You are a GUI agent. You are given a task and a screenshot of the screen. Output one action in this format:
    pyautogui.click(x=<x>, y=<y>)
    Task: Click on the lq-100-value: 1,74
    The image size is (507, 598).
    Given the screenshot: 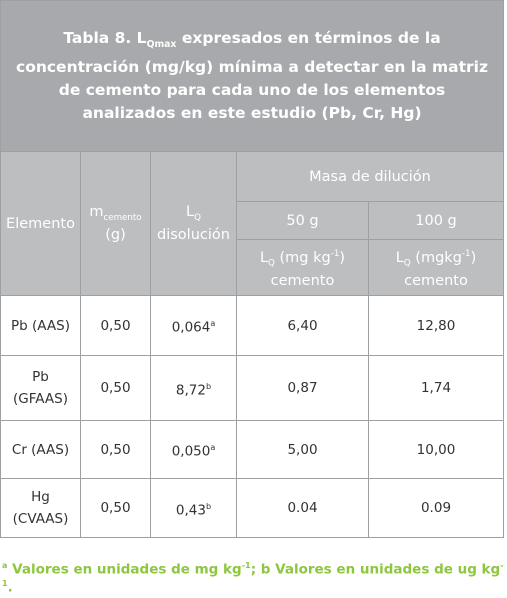 What is the action you would take?
    pyautogui.click(x=436, y=388)
    